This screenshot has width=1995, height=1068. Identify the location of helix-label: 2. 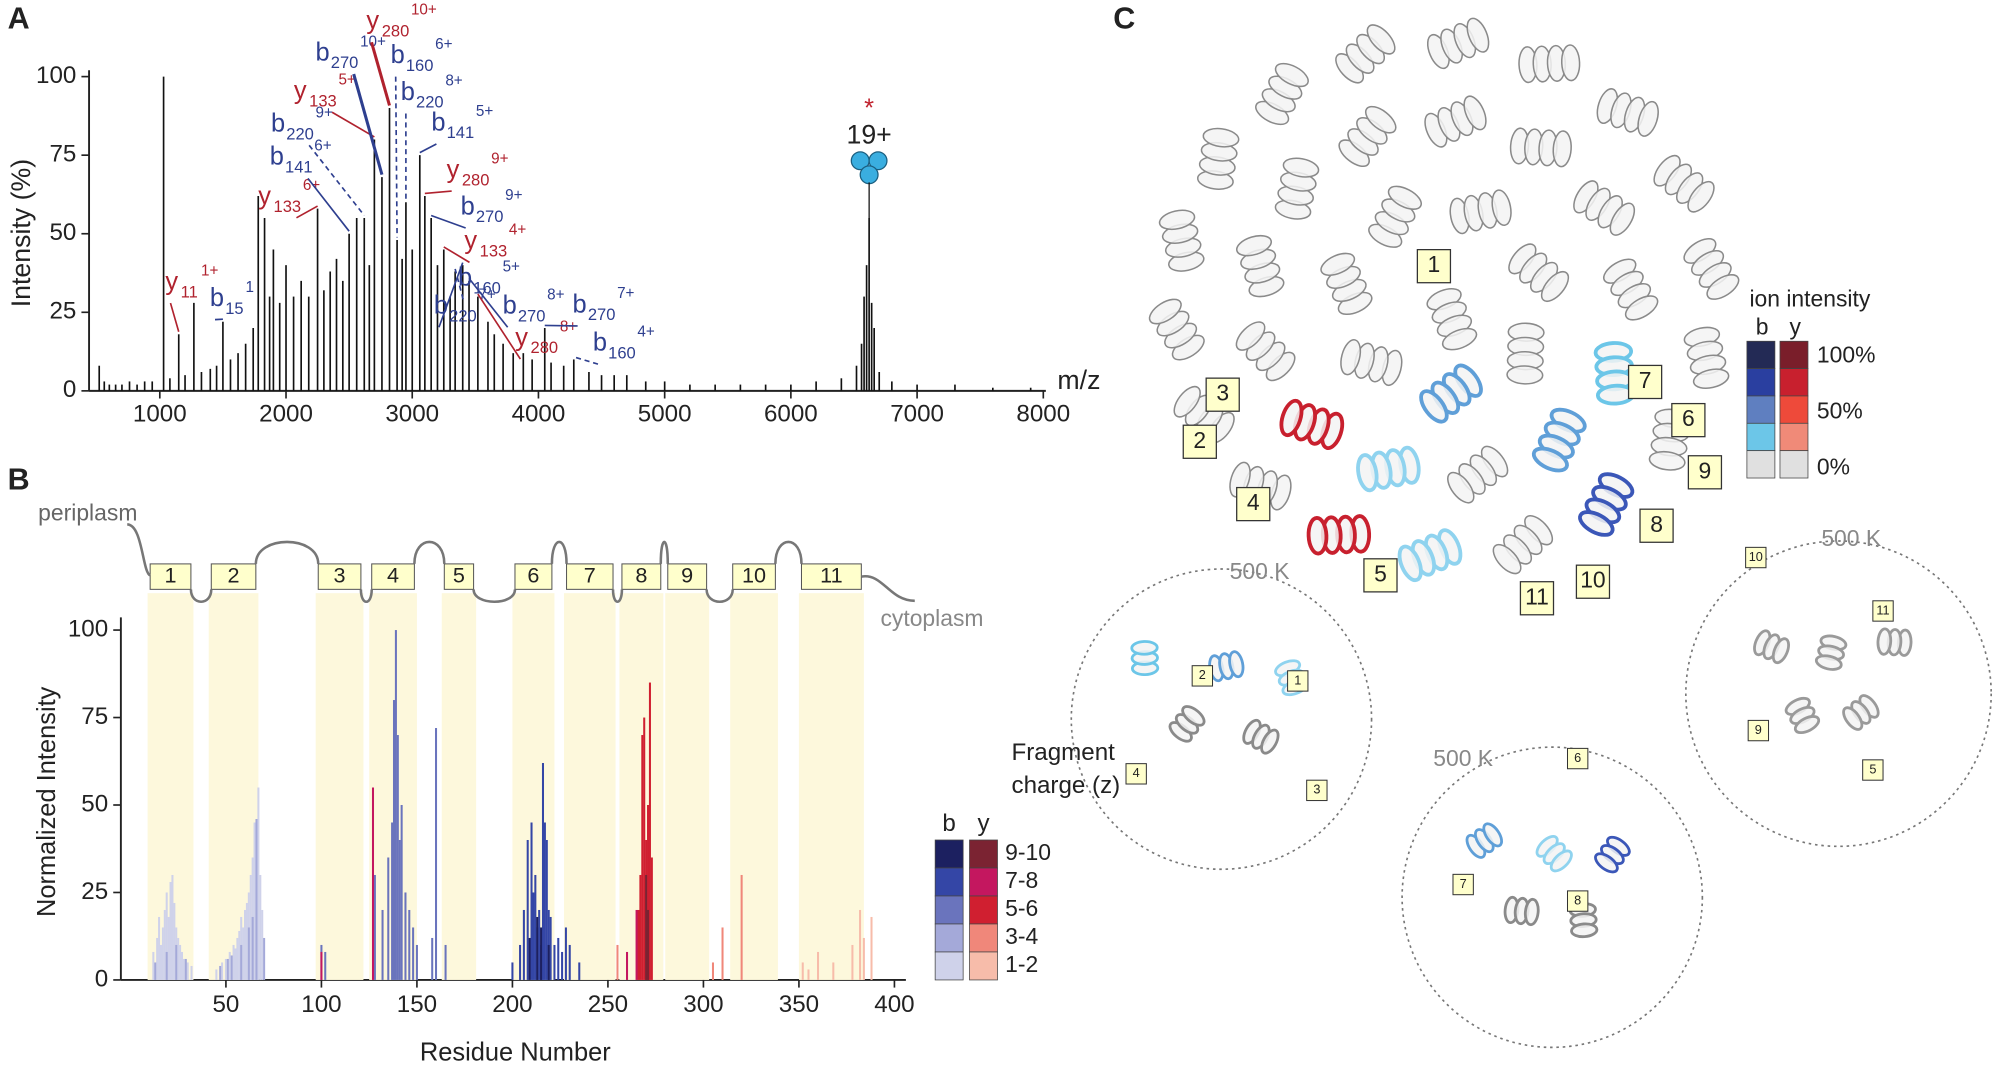
(234, 574).